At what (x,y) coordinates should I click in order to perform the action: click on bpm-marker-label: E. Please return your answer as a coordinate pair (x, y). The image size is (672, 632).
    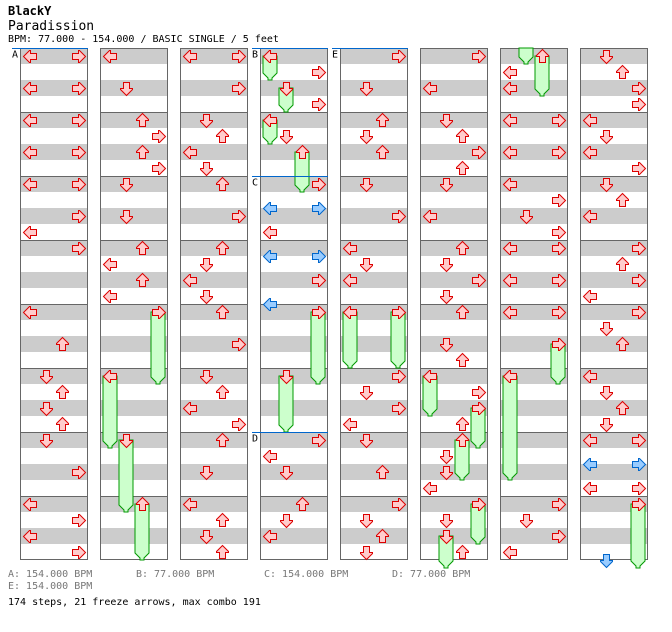
    Looking at the image, I should click on (335, 55).